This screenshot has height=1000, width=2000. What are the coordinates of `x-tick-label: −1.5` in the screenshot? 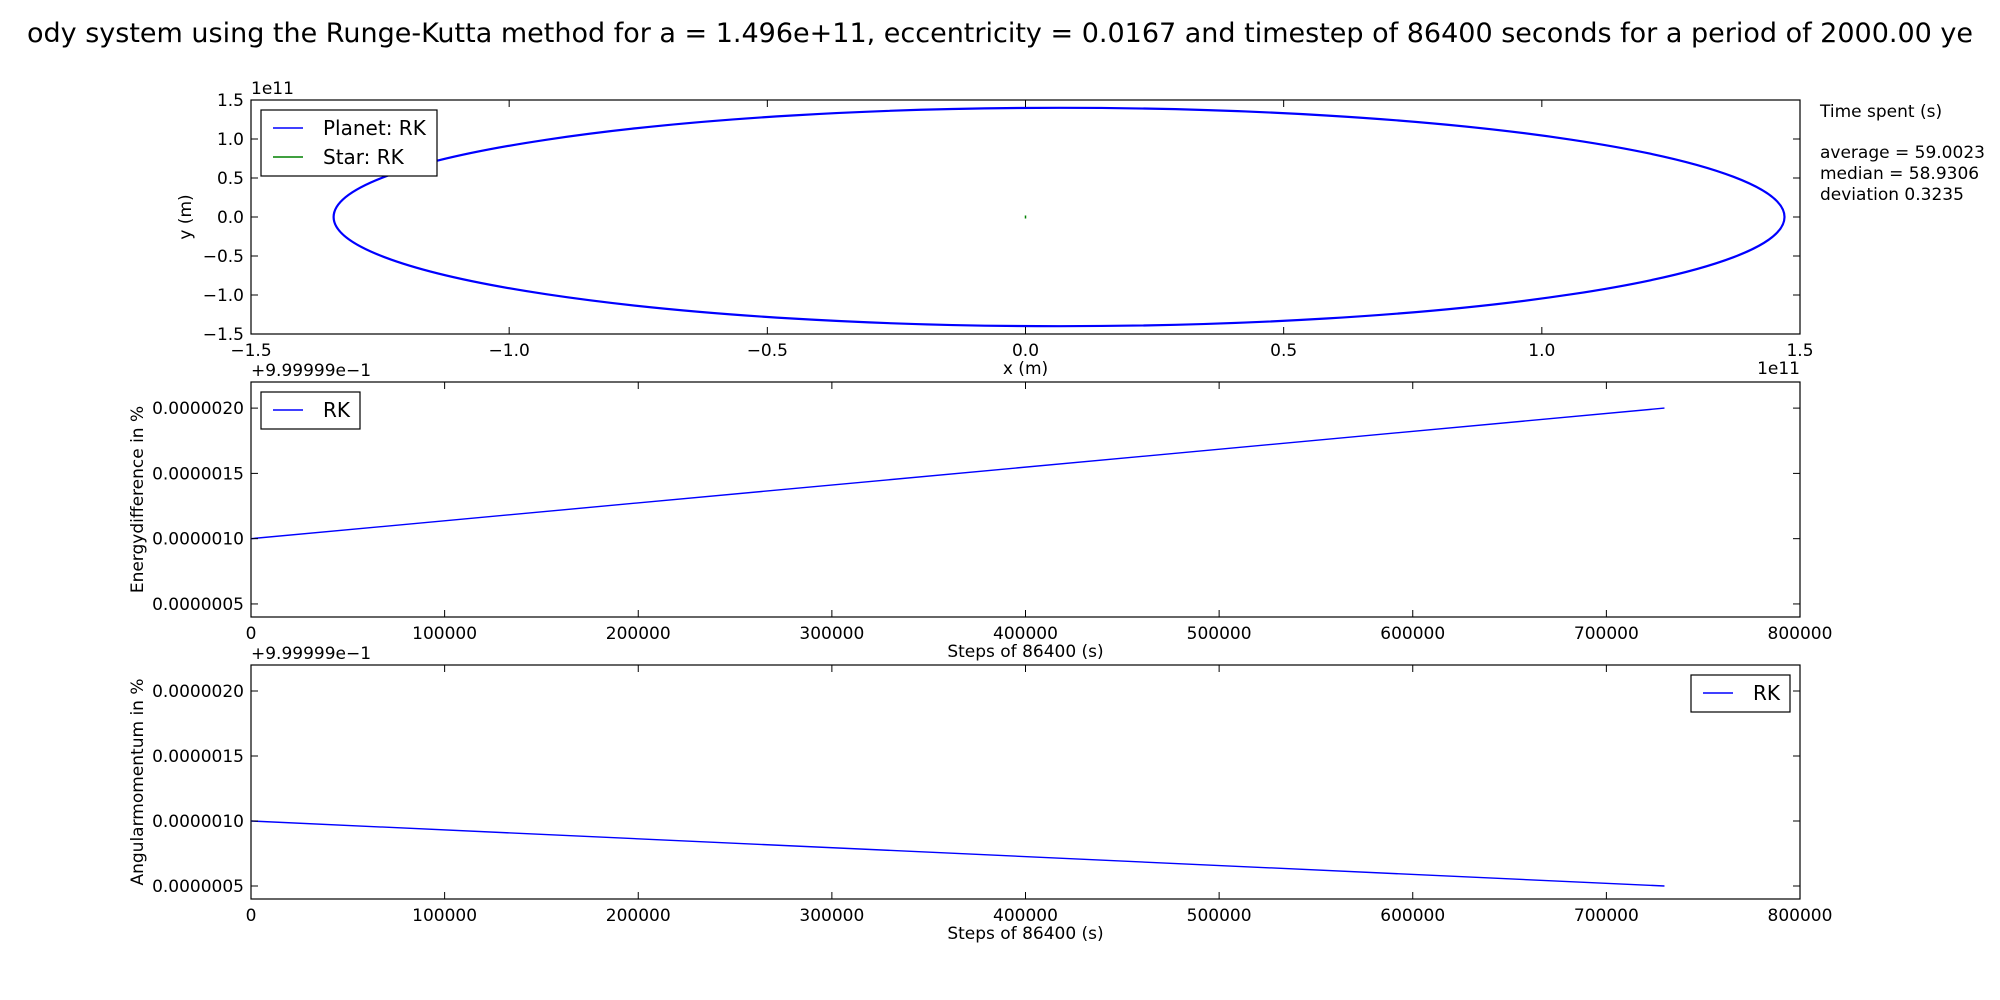 It's located at (250, 351).